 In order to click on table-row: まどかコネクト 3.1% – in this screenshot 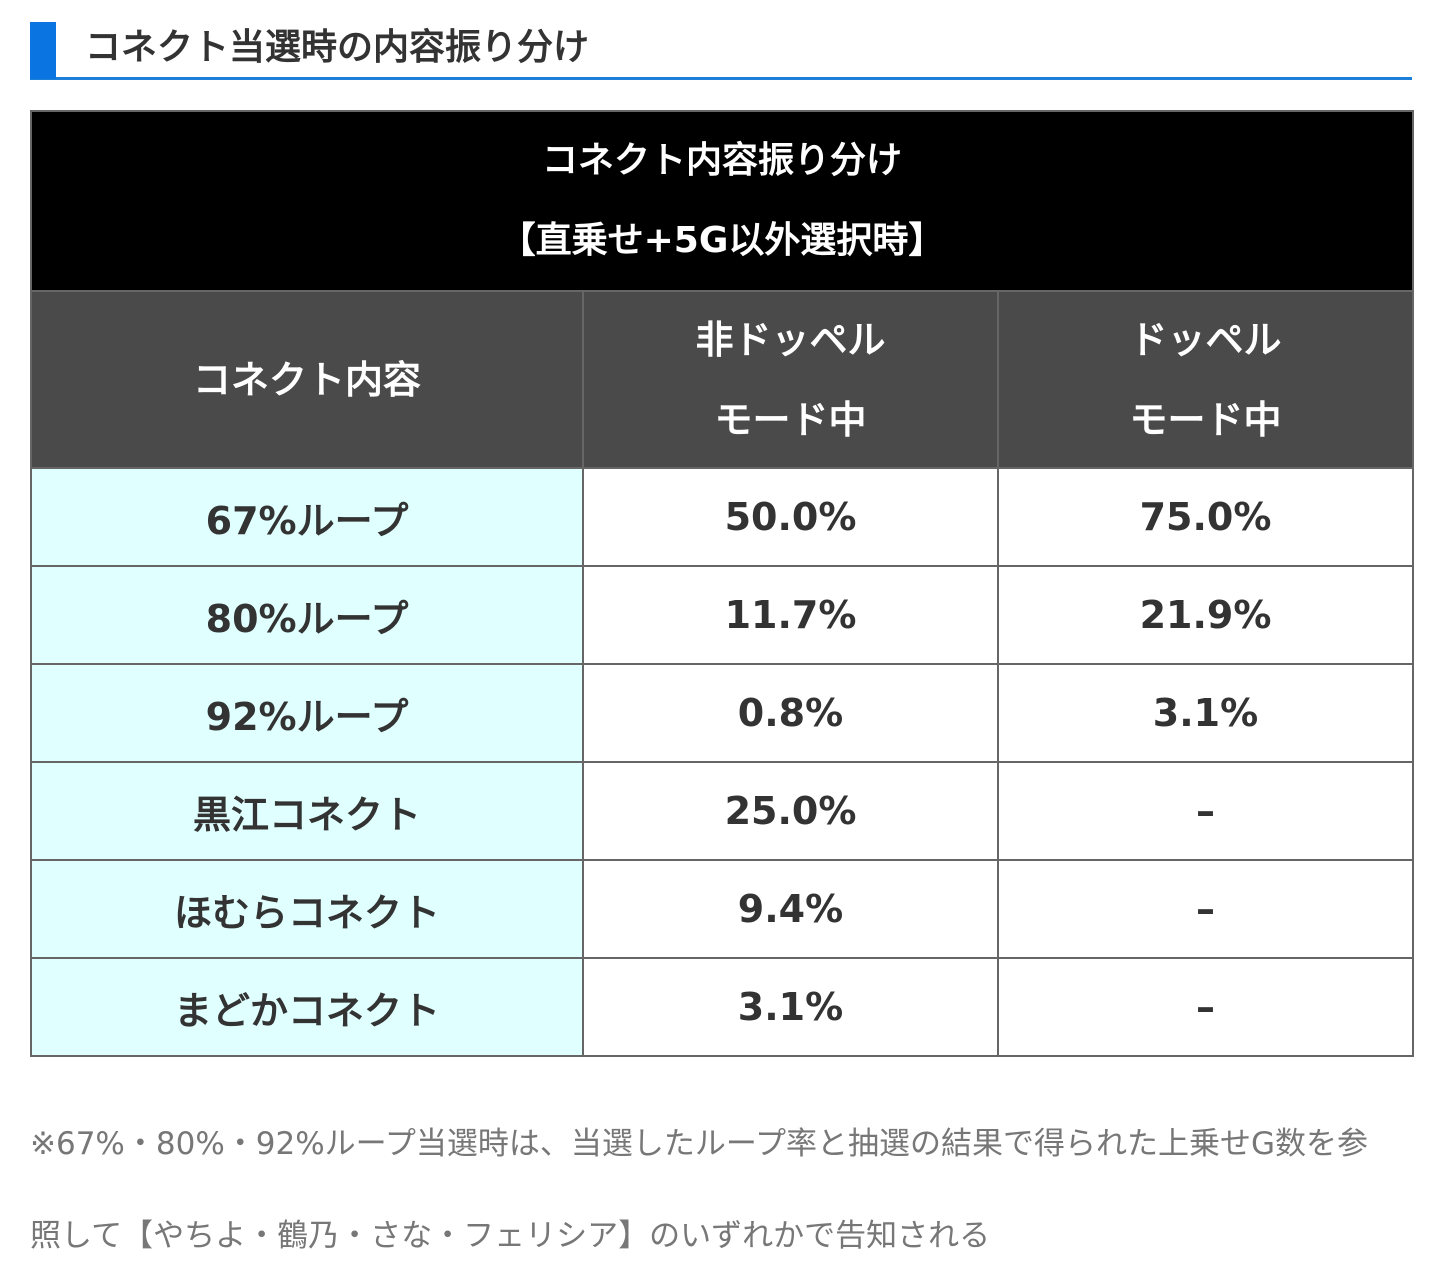, I will do `click(722, 1007)`.